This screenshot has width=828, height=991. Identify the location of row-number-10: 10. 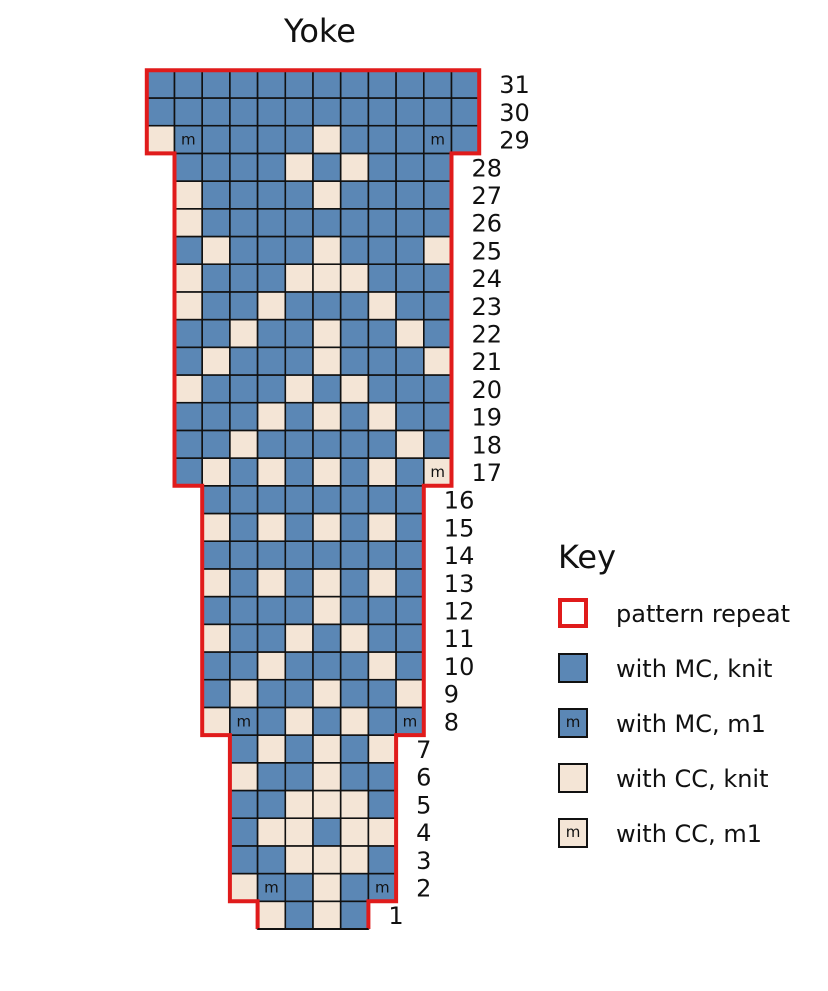
(459, 667).